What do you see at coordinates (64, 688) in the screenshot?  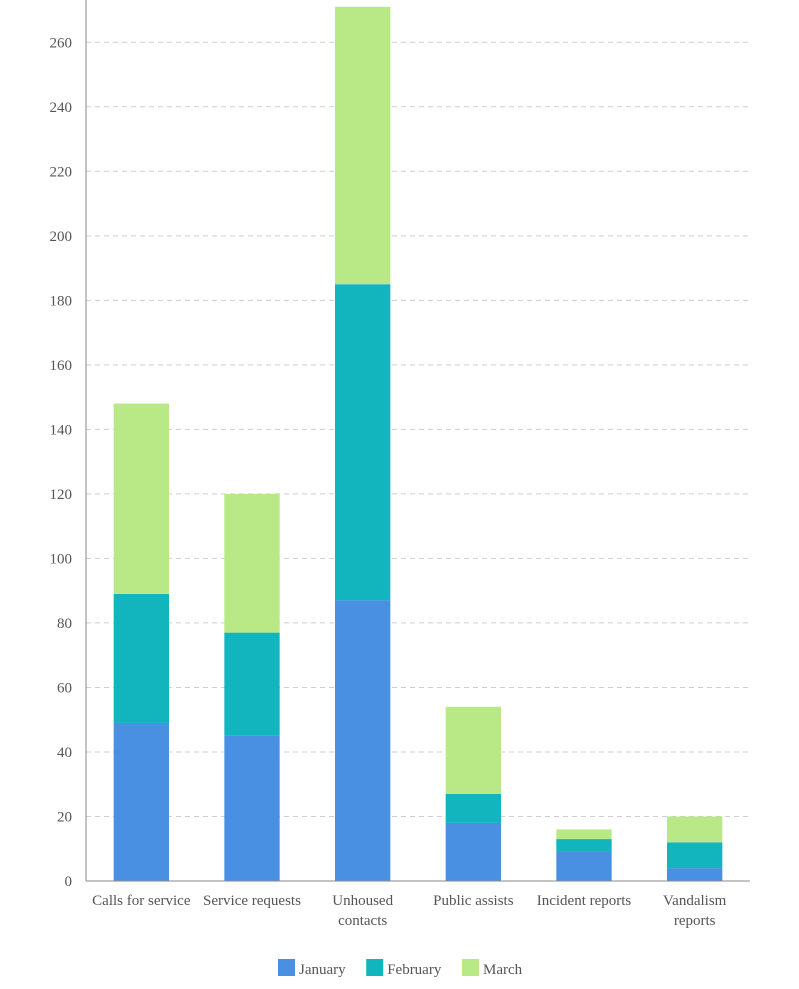 I see `y-tick-label: 60` at bounding box center [64, 688].